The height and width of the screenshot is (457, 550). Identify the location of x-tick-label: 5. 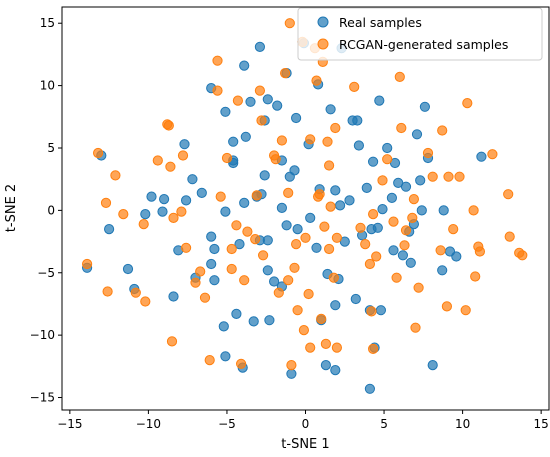
(384, 424).